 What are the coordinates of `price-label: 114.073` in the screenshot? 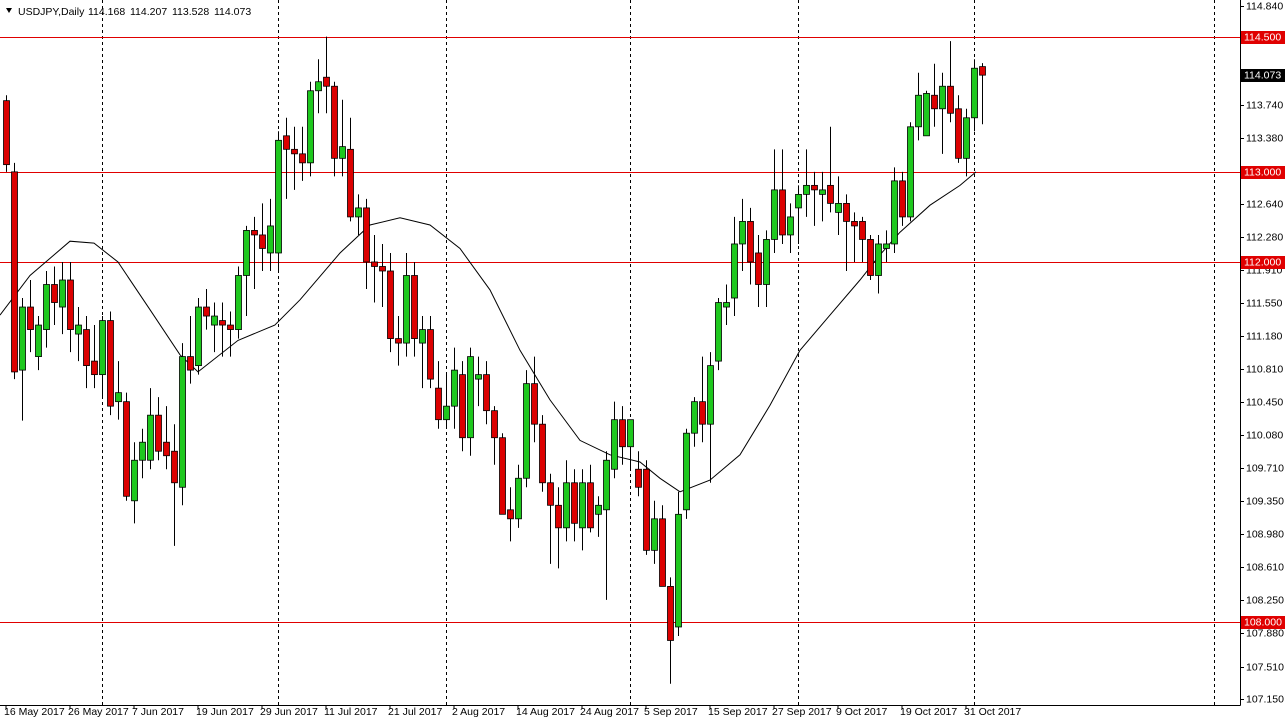 It's located at (1262, 75).